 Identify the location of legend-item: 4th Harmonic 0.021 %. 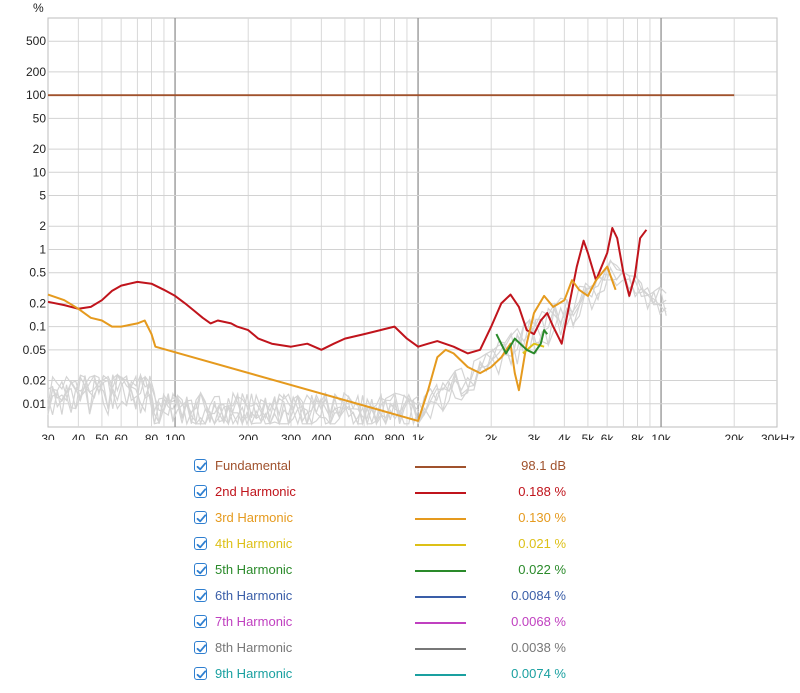
(404, 547).